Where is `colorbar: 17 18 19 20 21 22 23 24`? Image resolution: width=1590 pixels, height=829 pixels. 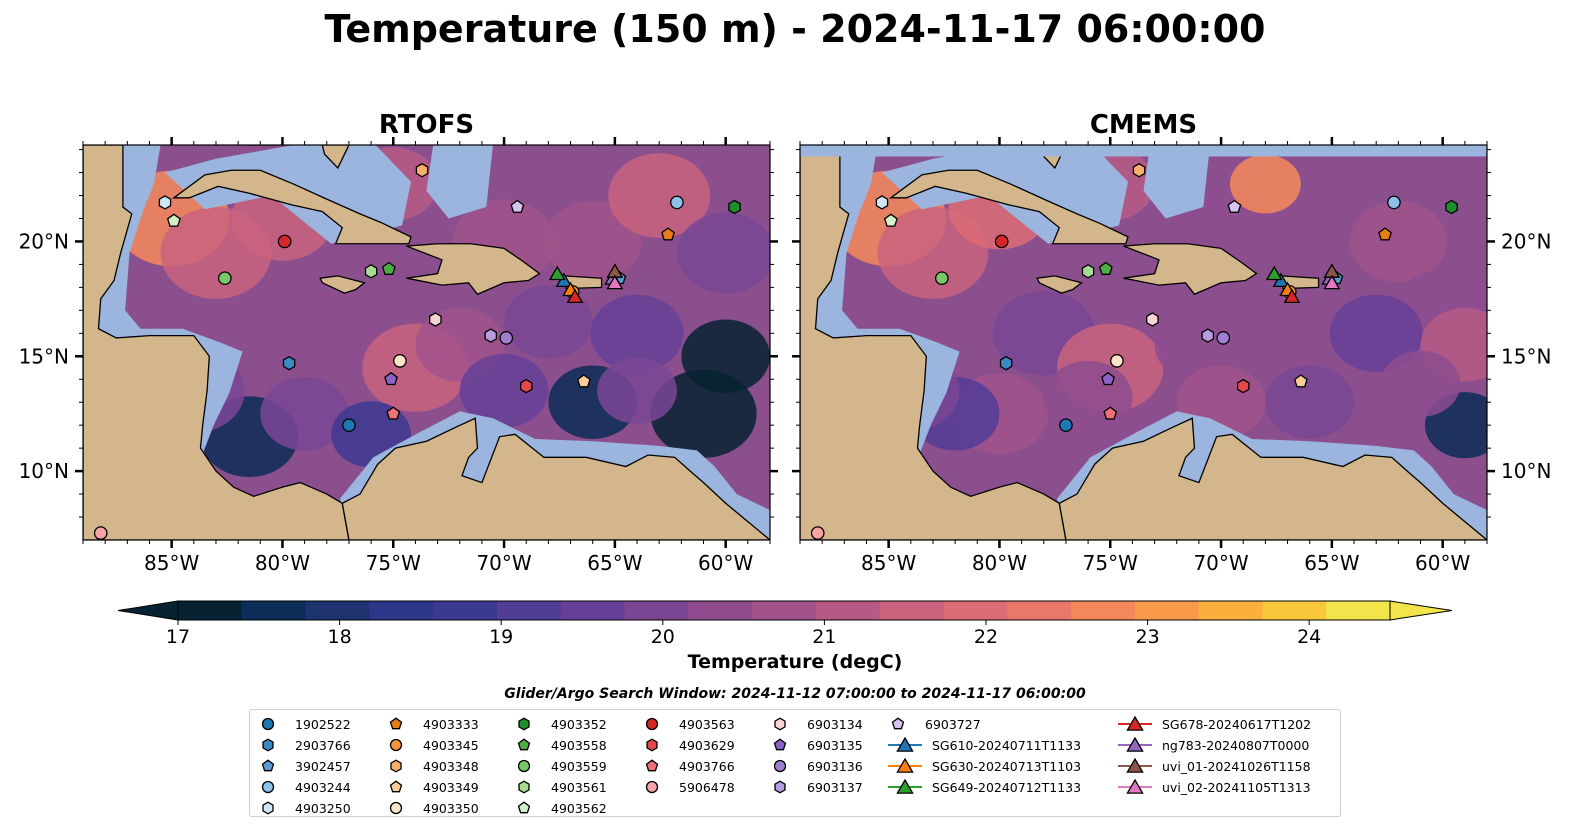 colorbar: 17 18 19 20 21 22 23 24 is located at coordinates (785, 624).